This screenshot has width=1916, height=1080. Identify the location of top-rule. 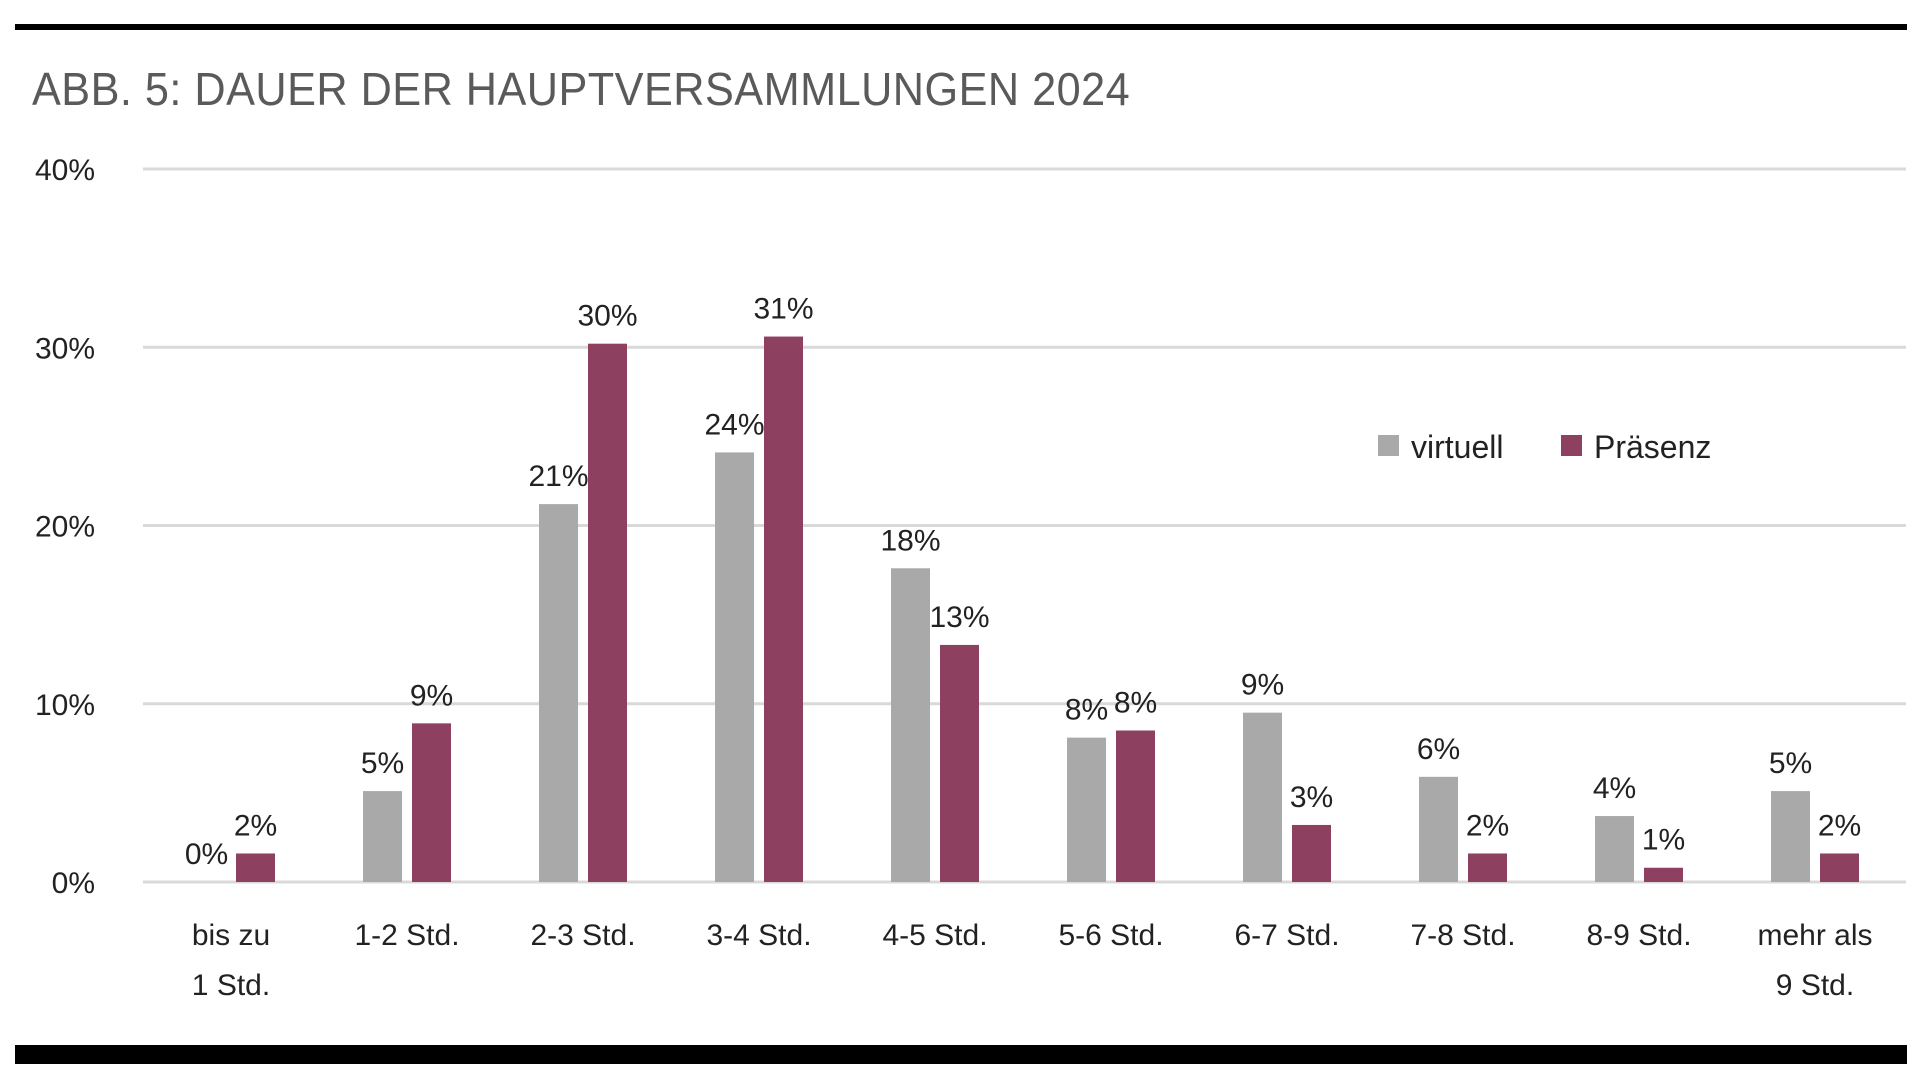
(961, 27).